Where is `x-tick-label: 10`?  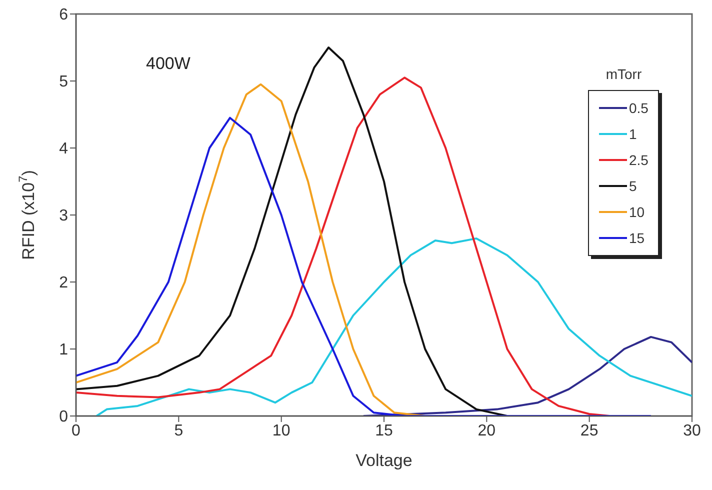
x-tick-label: 10 is located at coordinates (281, 431).